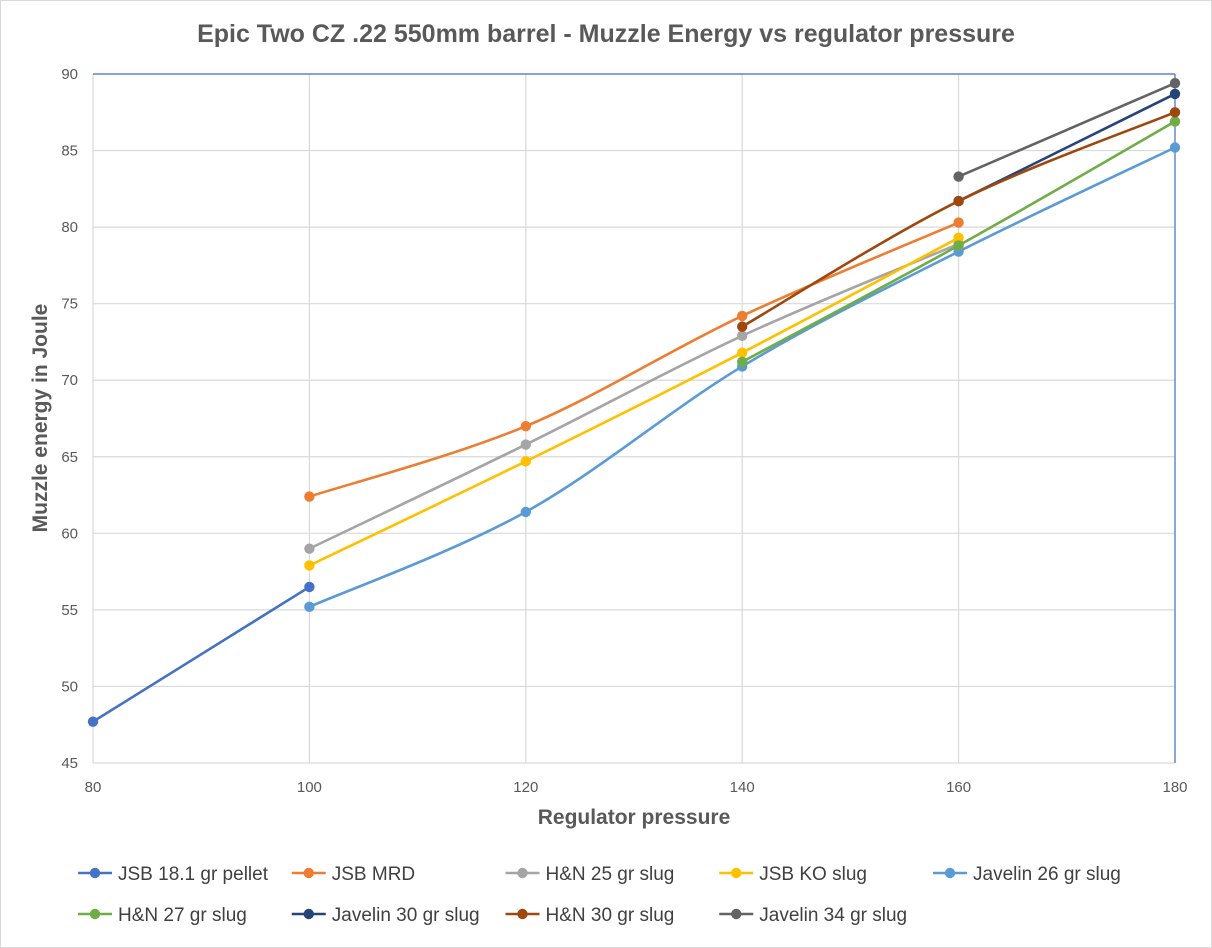 Image resolution: width=1212 pixels, height=948 pixels. Describe the element at coordinates (308, 914) in the screenshot. I see `legend-marker-javelin-30-gr-slug` at that location.